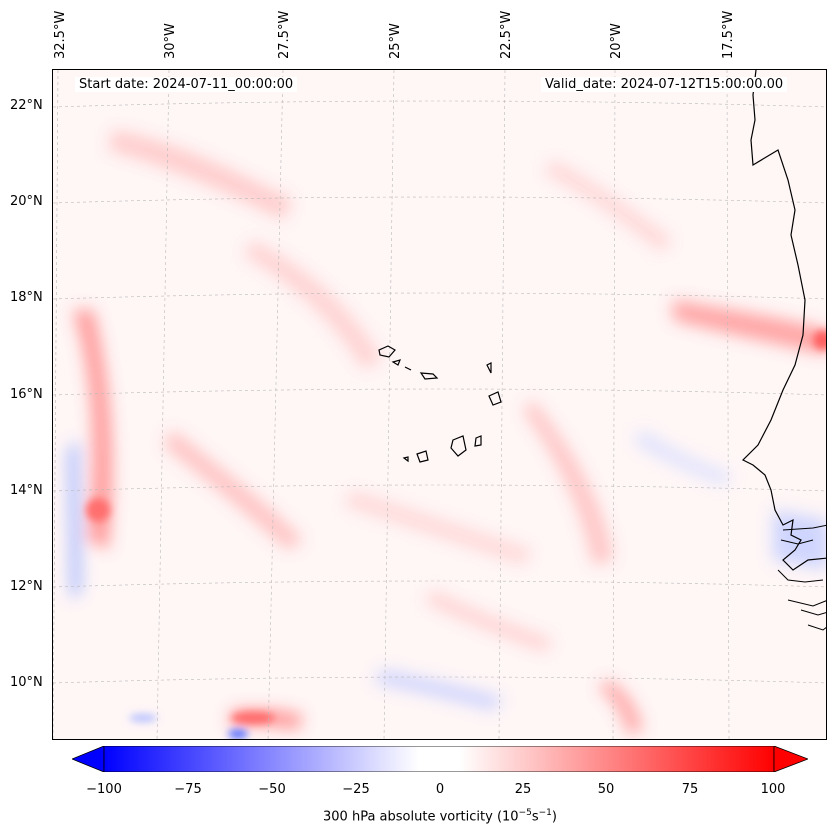  Describe the element at coordinates (606, 789) in the screenshot. I see `colorbar-tick: 50` at that location.